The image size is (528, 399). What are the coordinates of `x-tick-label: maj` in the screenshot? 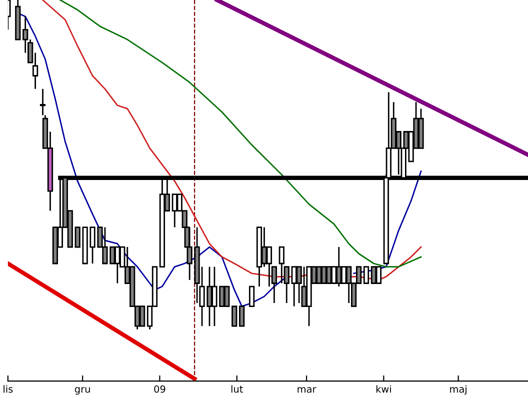 It's located at (458, 390).